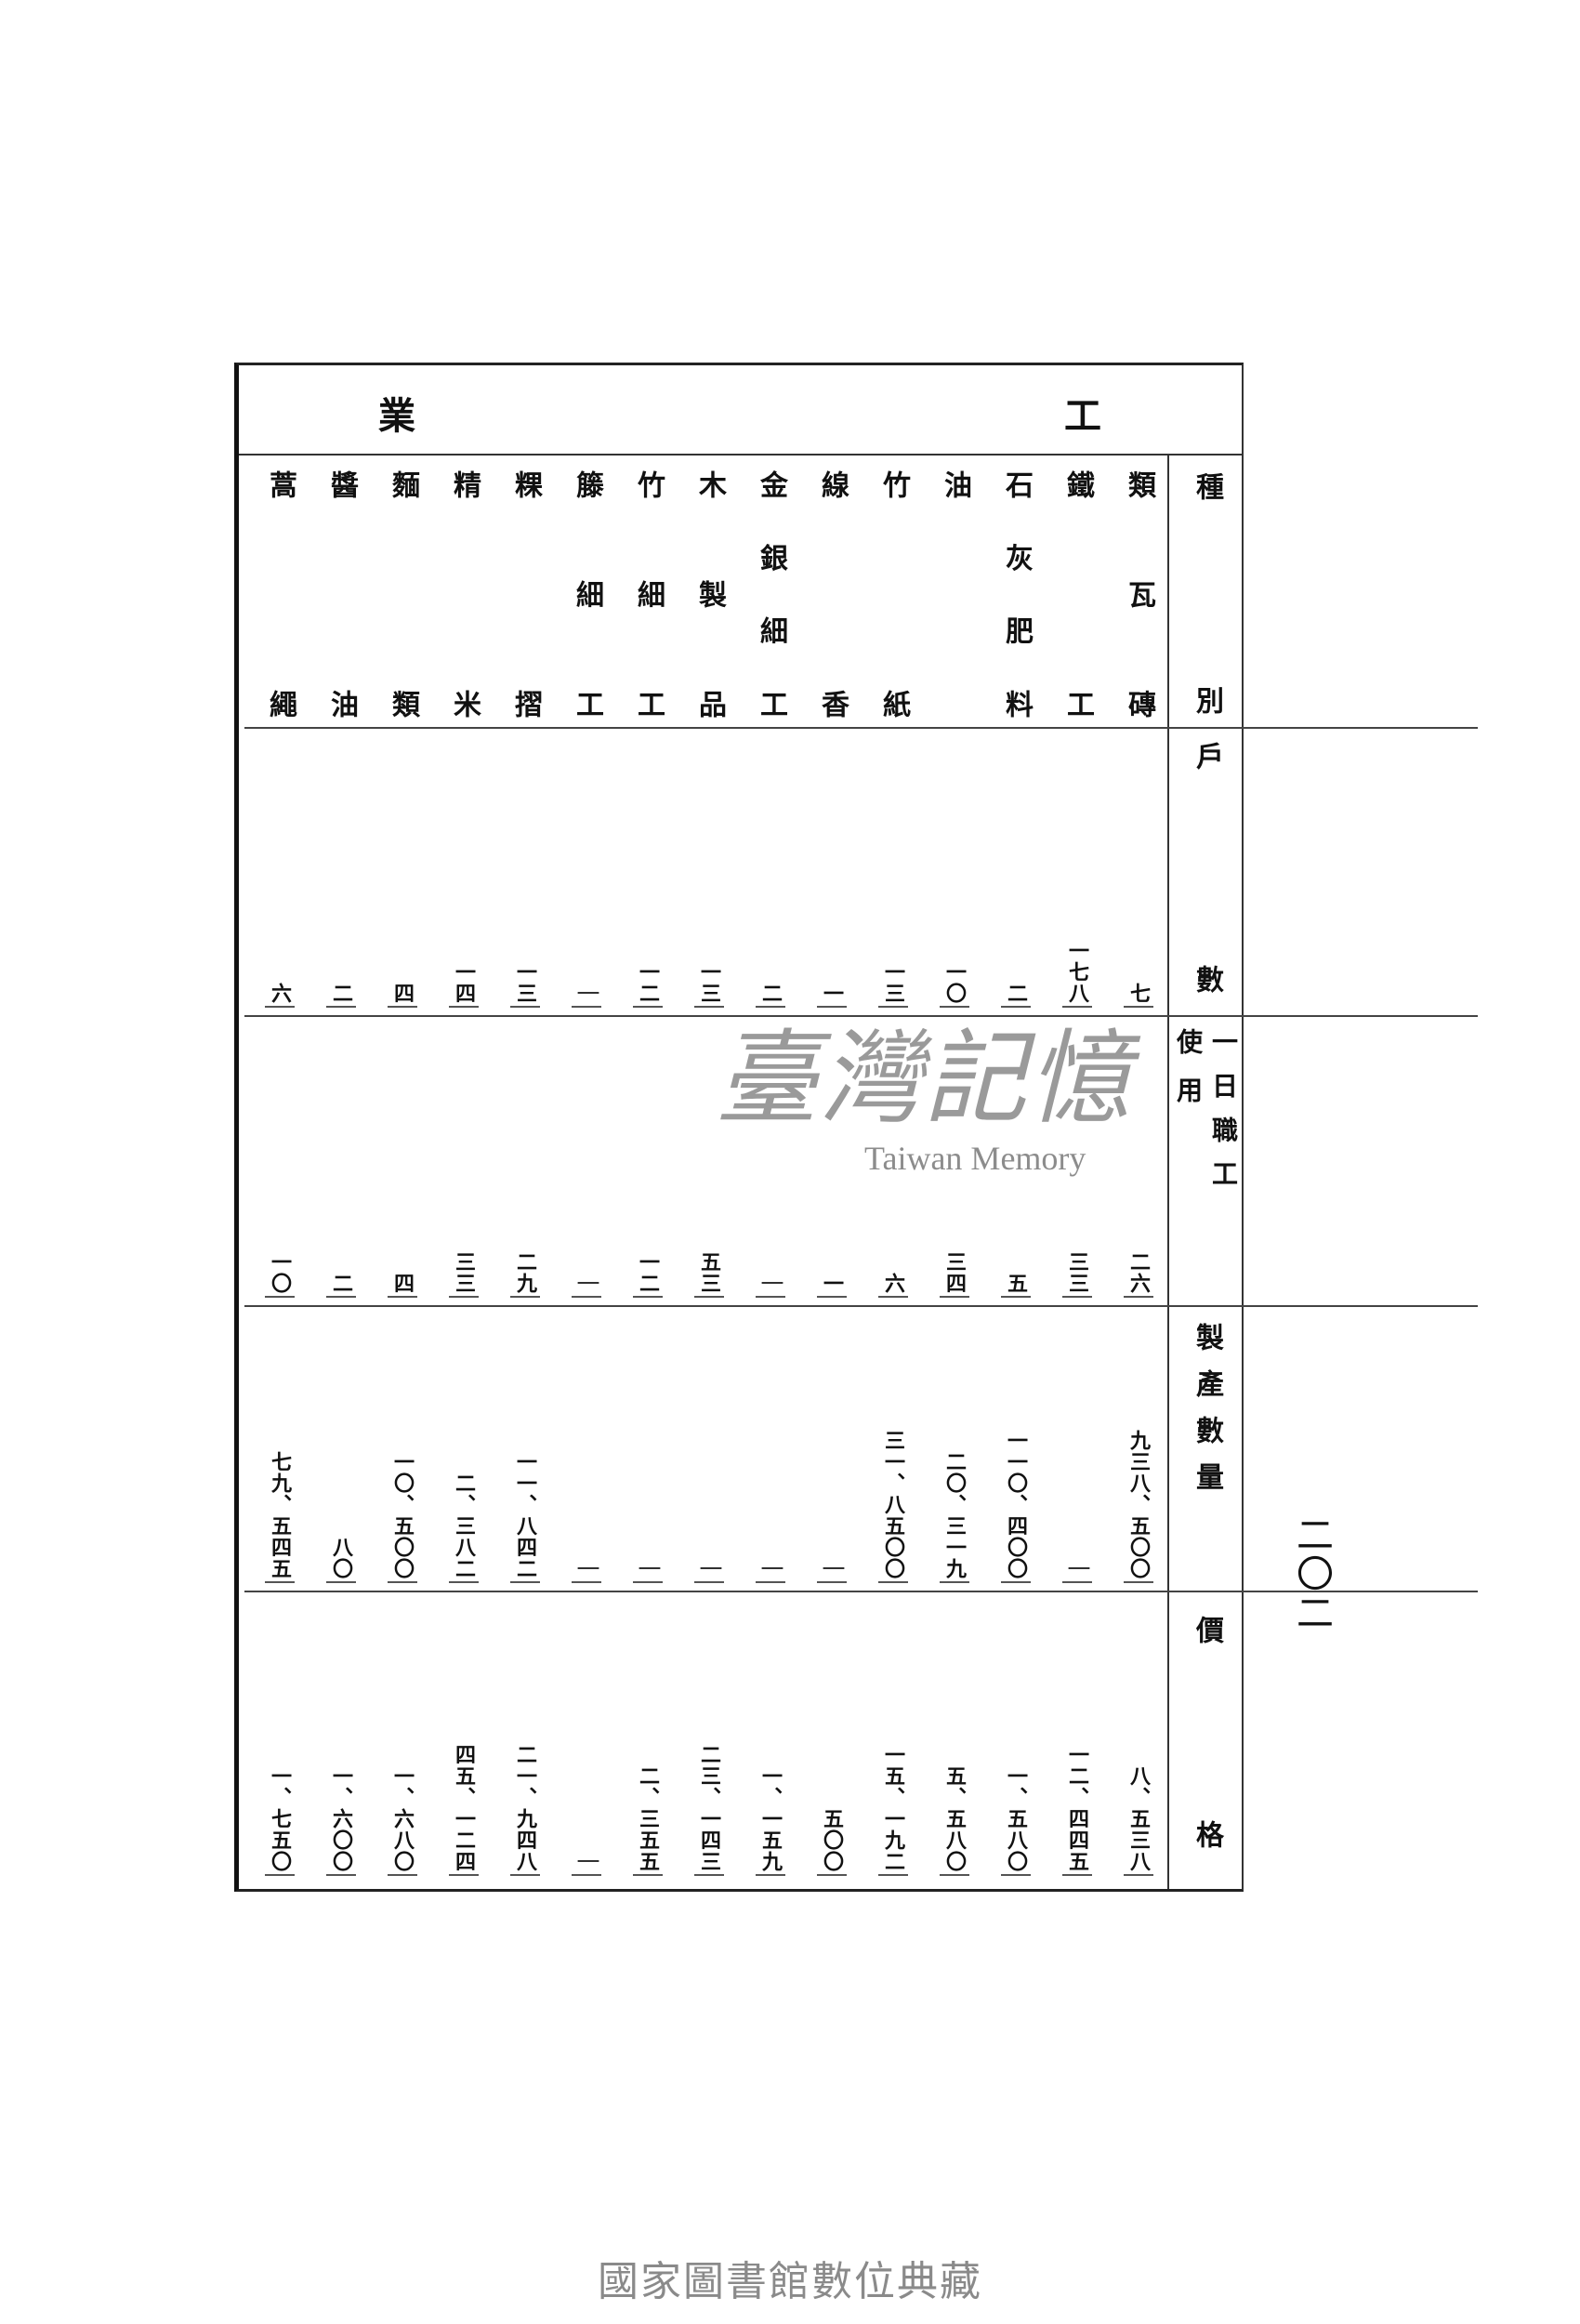  Describe the element at coordinates (893, 1810) in the screenshot. I see `price-value: 一五、一九二` at that location.